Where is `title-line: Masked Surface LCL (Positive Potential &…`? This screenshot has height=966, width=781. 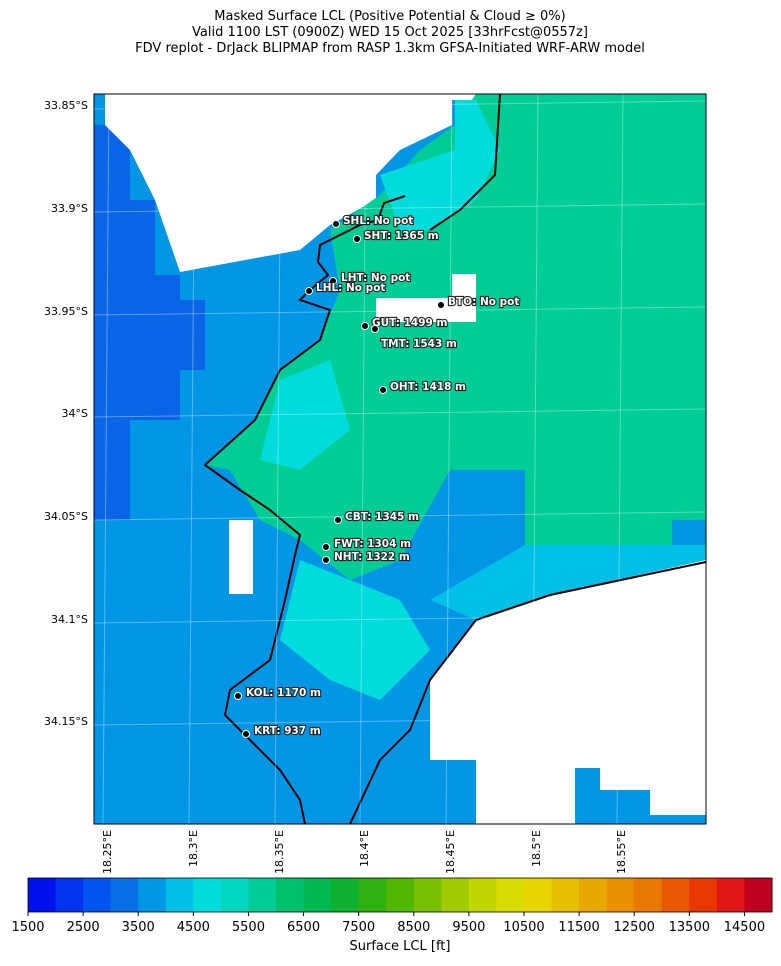 title-line: Masked Surface LCL (Positive Potential &… is located at coordinates (389, 16).